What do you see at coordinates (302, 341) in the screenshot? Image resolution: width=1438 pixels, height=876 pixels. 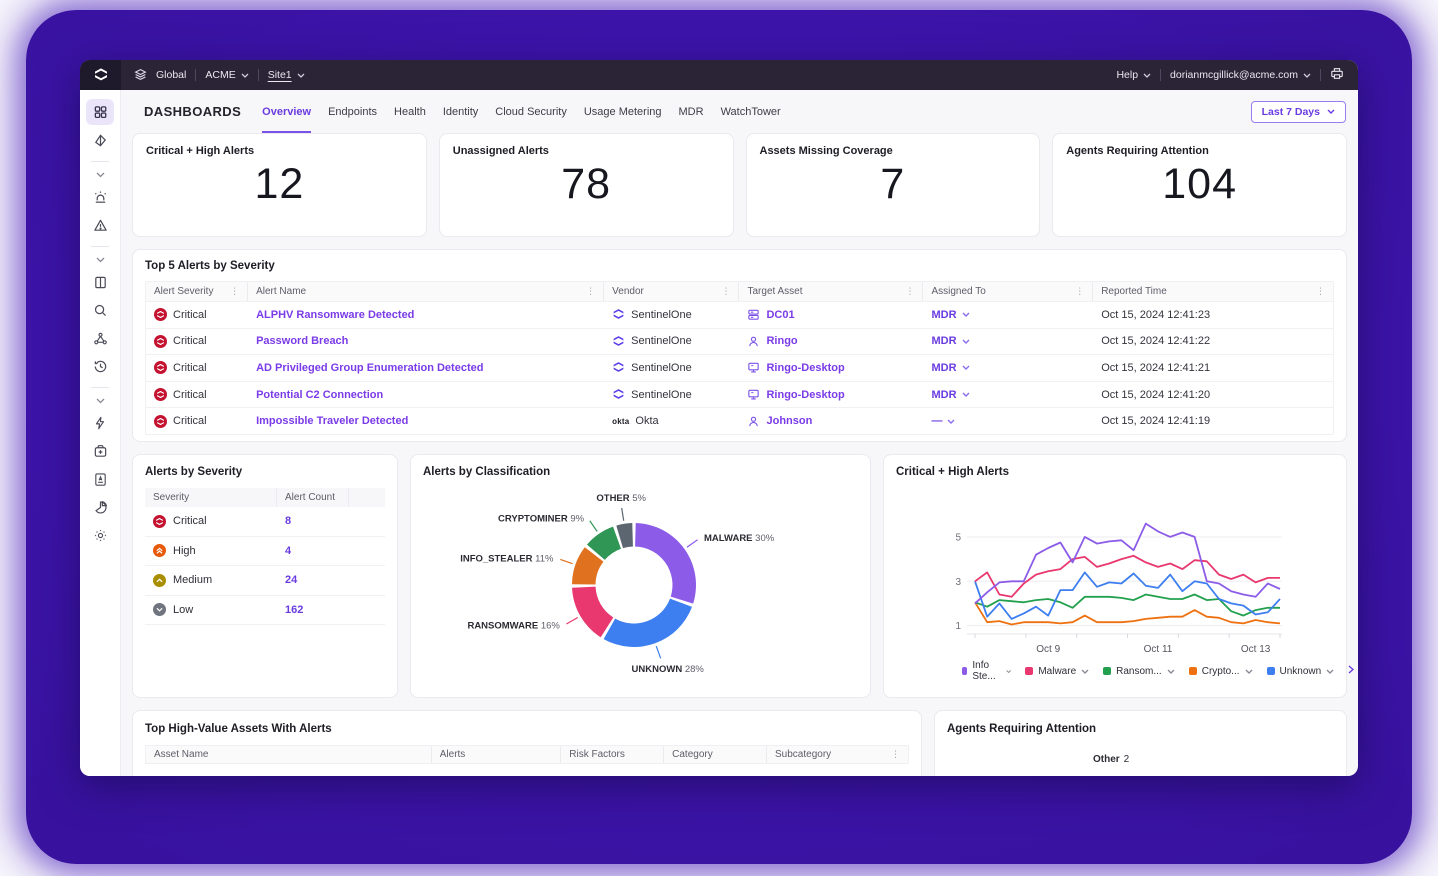 I see `alert-name-link: Password Breach` at bounding box center [302, 341].